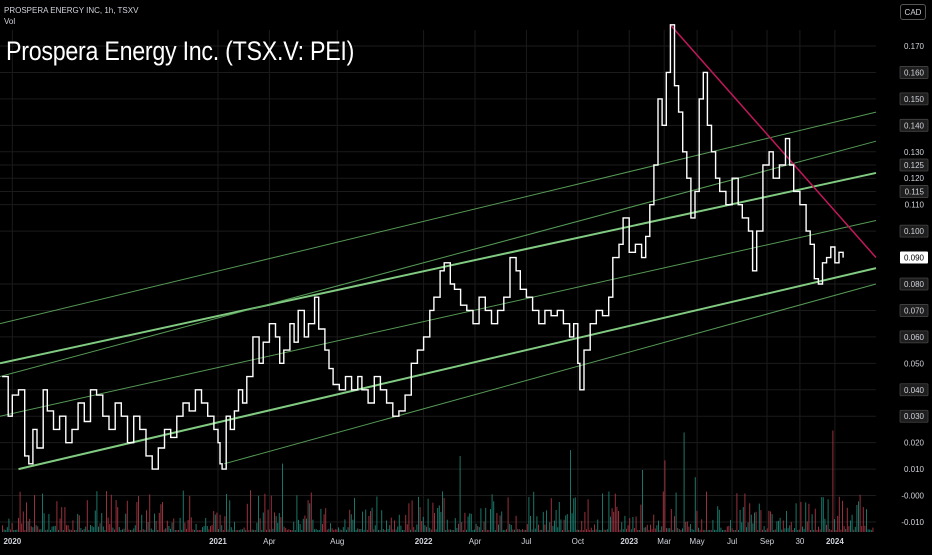 This screenshot has height=555, width=932. Describe the element at coordinates (732, 541) in the screenshot. I see `x-tick-label: Jul` at that location.